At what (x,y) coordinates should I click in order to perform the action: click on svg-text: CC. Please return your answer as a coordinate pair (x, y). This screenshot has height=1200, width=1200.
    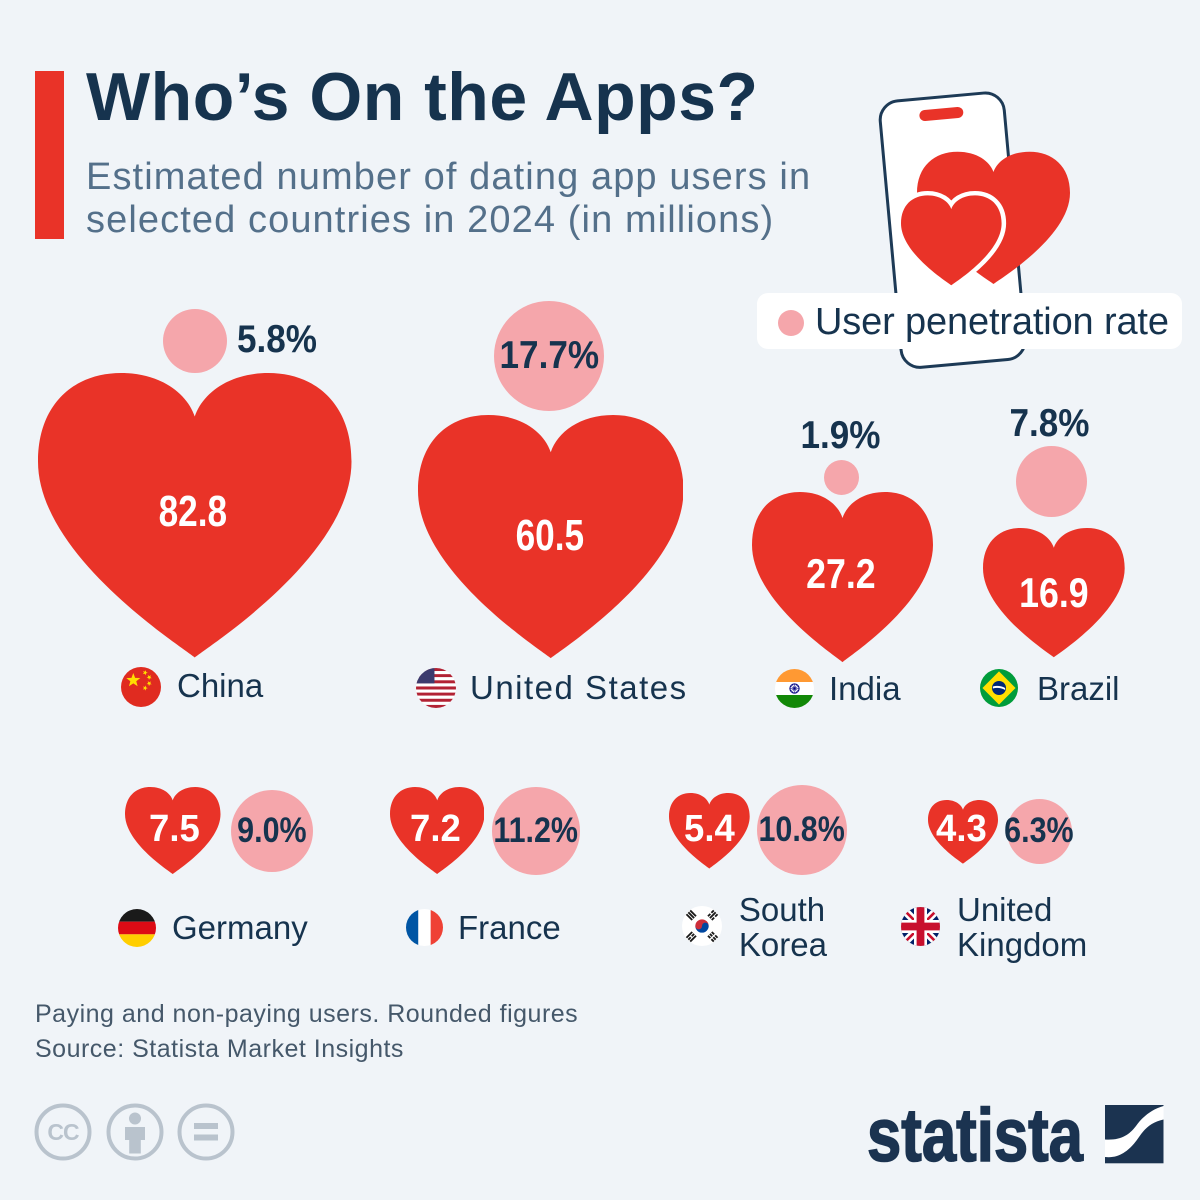
    Looking at the image, I should click on (63, 1132).